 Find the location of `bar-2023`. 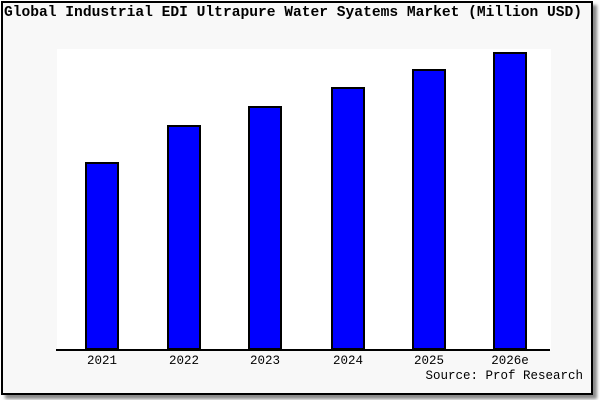

bar-2023 is located at coordinates (265, 228).